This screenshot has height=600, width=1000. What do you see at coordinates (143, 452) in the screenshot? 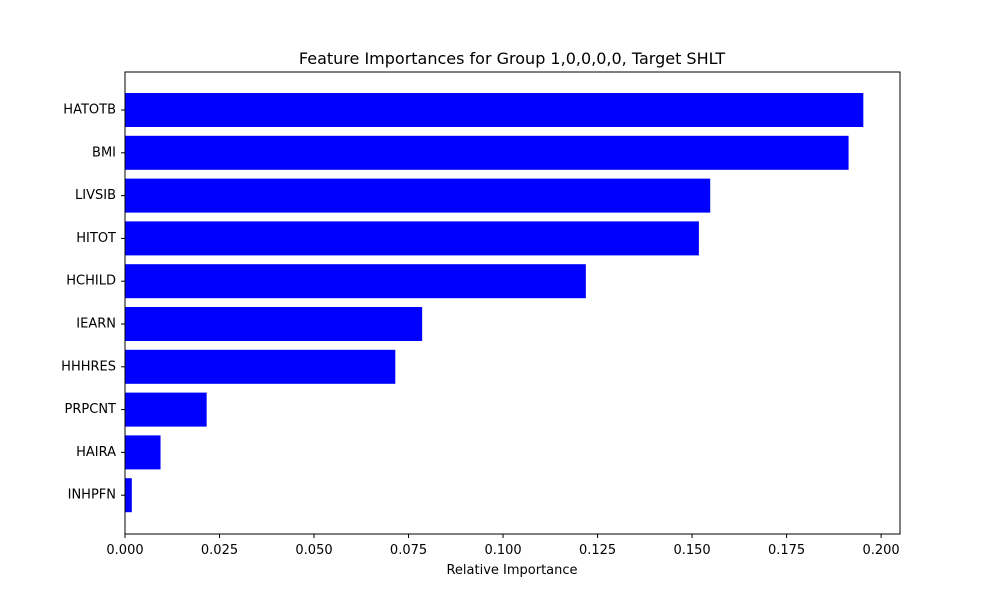
I see `bar-haira` at bounding box center [143, 452].